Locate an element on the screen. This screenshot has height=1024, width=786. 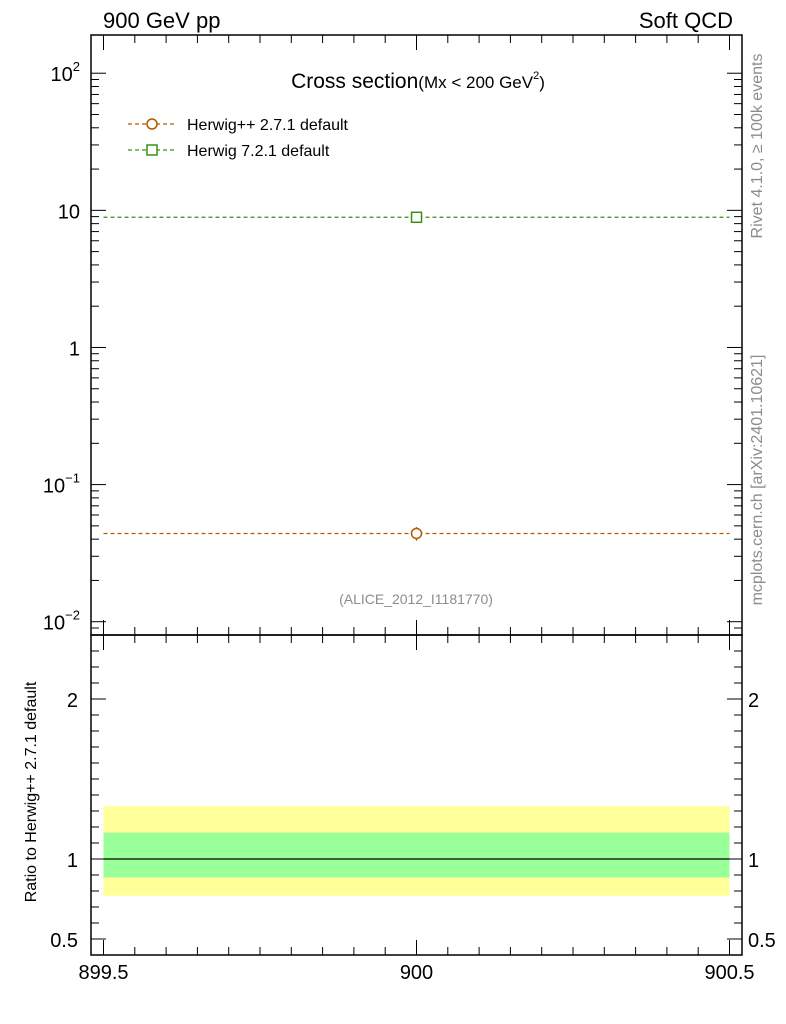
chart-title-end: ) is located at coordinates (542, 82).